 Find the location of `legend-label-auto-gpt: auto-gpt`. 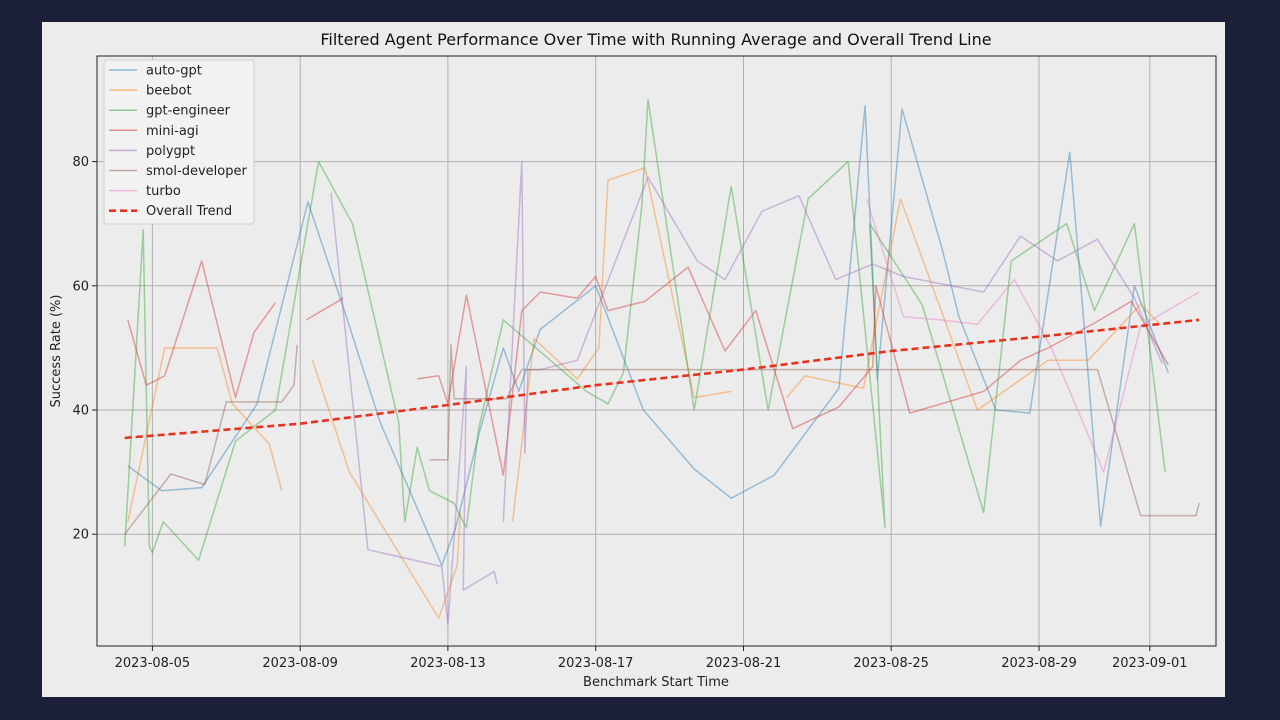

legend-label-auto-gpt: auto-gpt is located at coordinates (174, 71).